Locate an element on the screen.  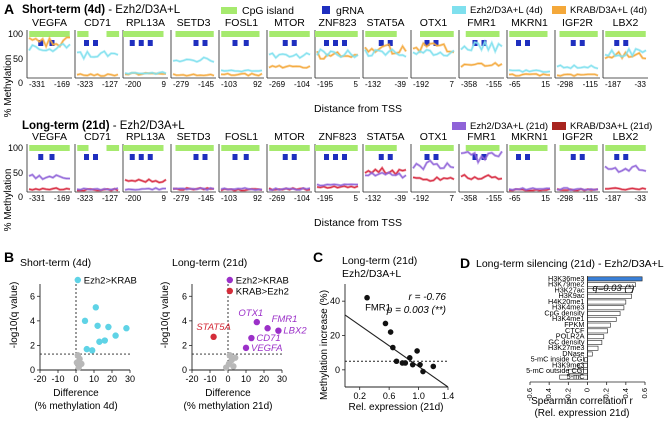
gene-panel-short-otx1: OTX1 -192 7 is located at coordinates (433, 53).